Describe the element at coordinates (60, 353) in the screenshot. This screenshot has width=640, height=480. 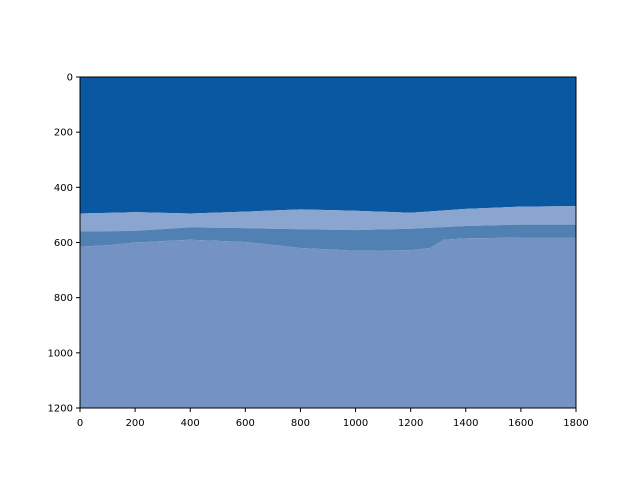
I see `y-tick-label: 1000` at that location.